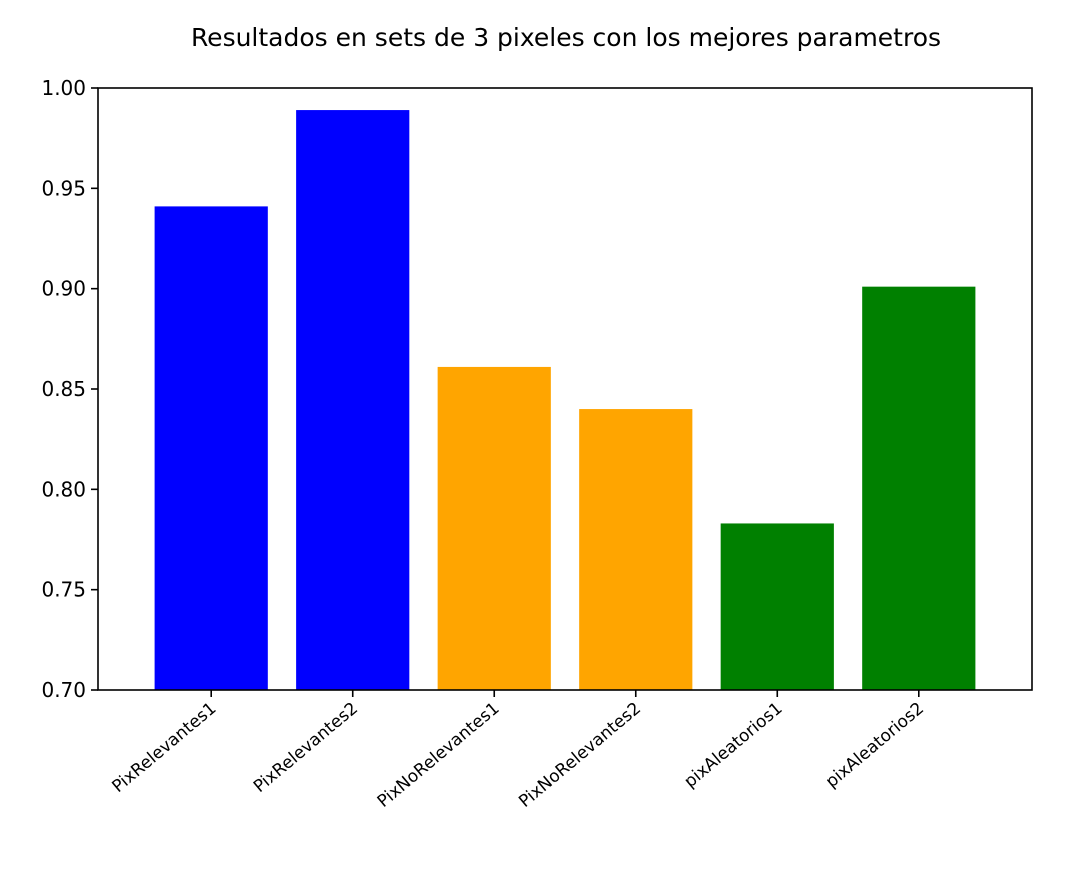 The width and height of the screenshot is (1087, 881). Describe the element at coordinates (580, 755) in the screenshot. I see `x-tick-label: PixNoRelevantes2` at that location.